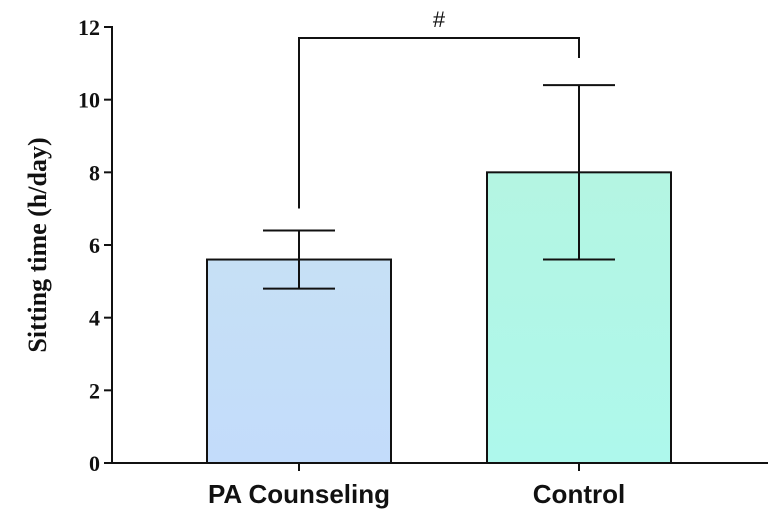 This screenshot has width=782, height=529. Describe the element at coordinates (94, 318) in the screenshot. I see `y-tick-label: 4` at that location.